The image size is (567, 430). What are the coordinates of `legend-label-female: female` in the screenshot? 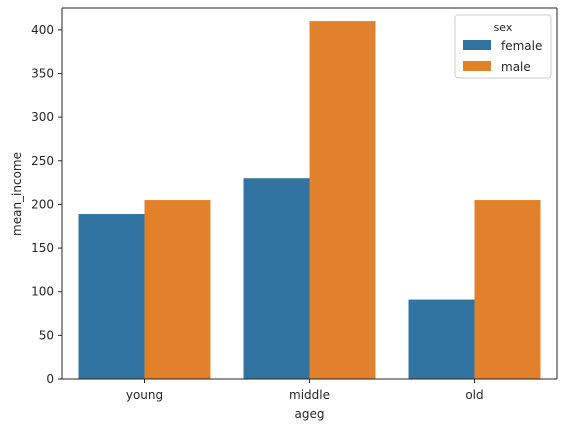 It's located at (521, 46).